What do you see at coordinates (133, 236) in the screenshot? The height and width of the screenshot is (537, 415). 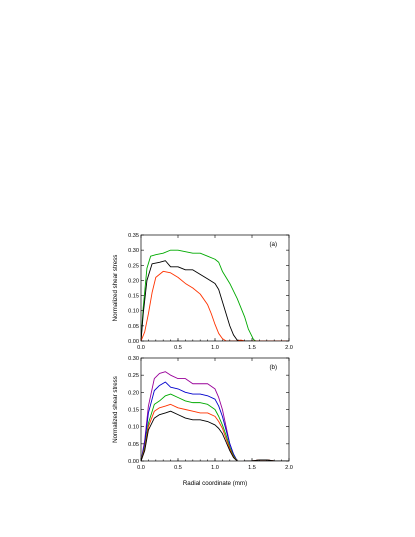 I see `y-tick-label: 0.35` at bounding box center [133, 236].